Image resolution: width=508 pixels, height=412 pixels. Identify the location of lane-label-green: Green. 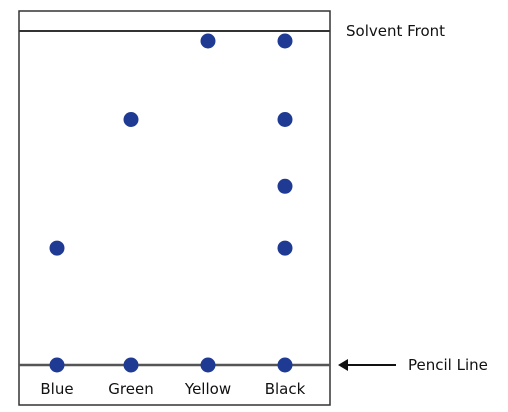
(130, 389).